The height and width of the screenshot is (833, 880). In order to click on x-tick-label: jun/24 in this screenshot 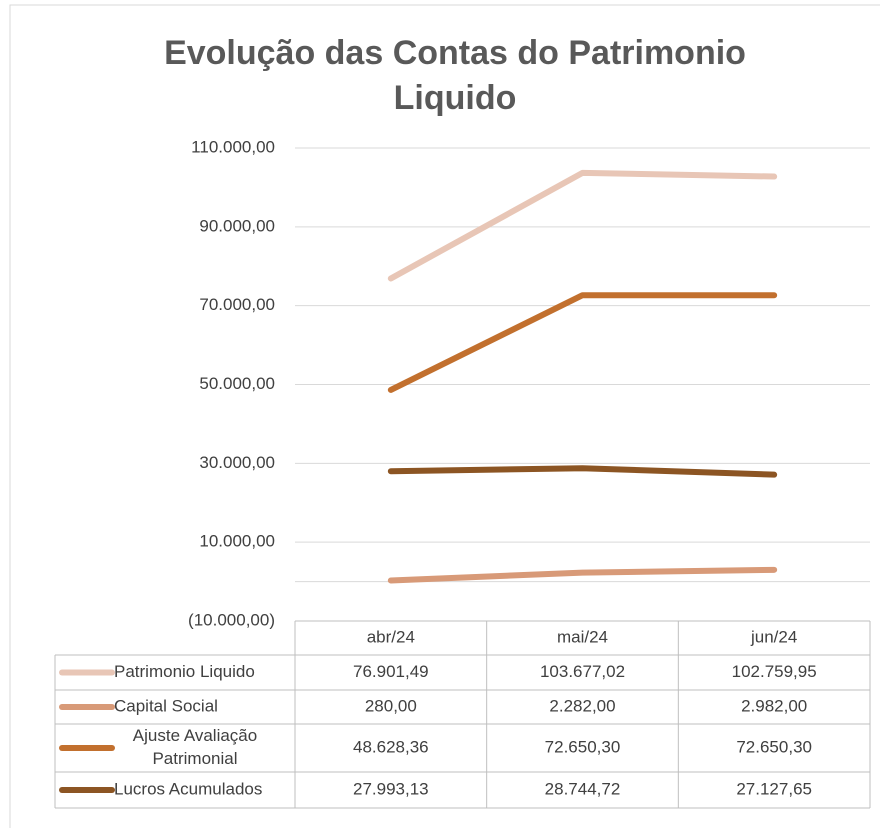, I will do `click(773, 636)`.